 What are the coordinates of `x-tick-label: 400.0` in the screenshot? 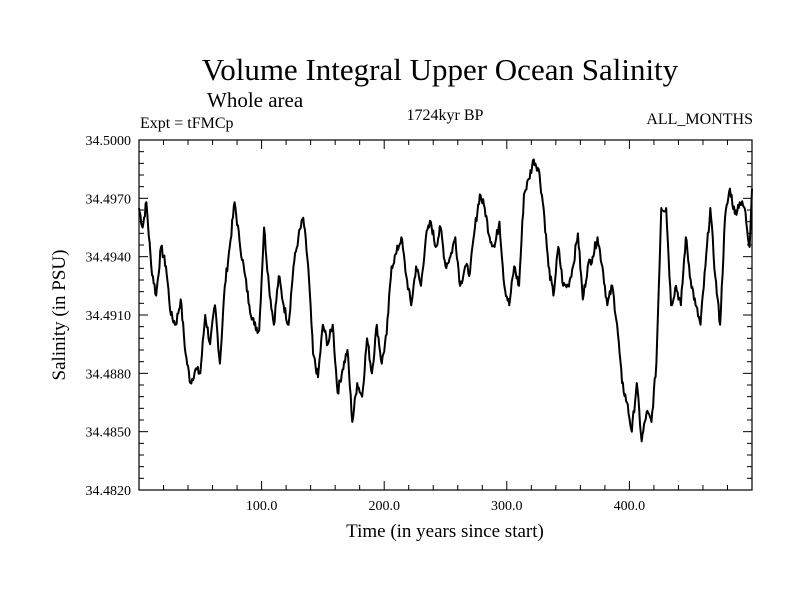 It's located at (630, 506).